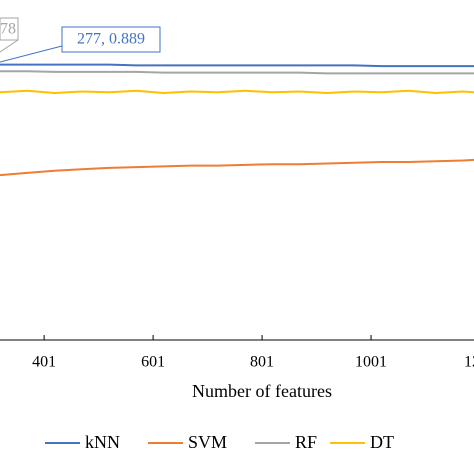 The height and width of the screenshot is (474, 474). I want to click on legend-label: RF, so click(306, 442).